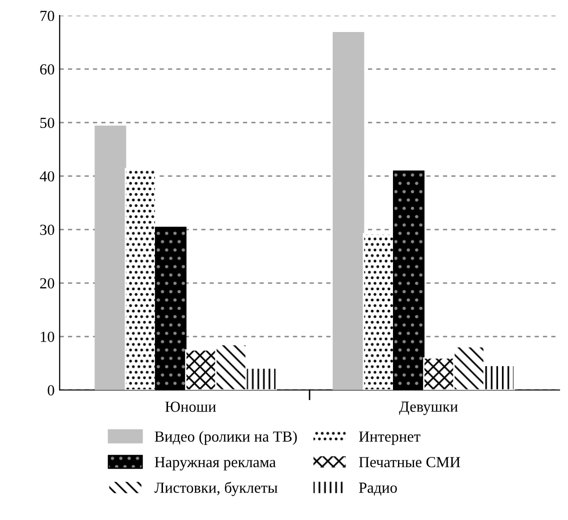 This screenshot has width=568, height=520. Describe the element at coordinates (47, 176) in the screenshot. I see `y-tick-label: 40` at that location.